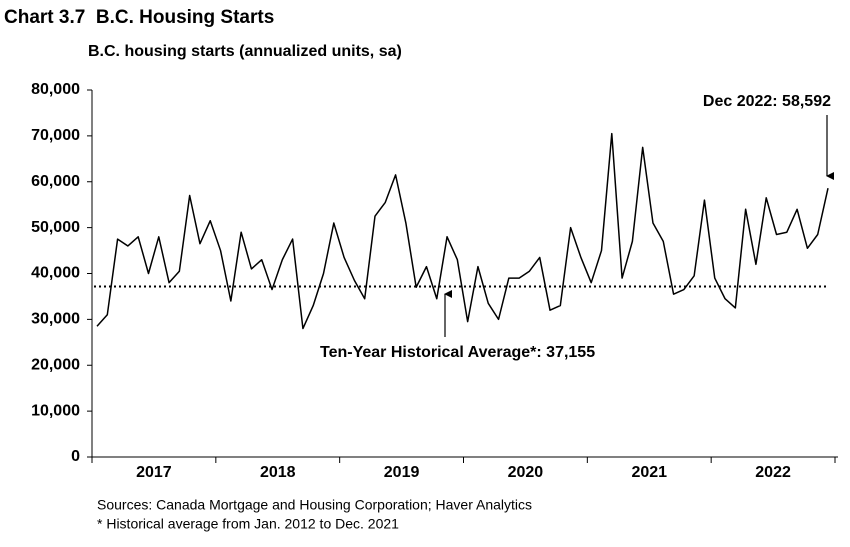 The width and height of the screenshot is (850, 547). What do you see at coordinates (139, 17) in the screenshot?
I see `chart-title: Chart 3.7 B.C. Housing Starts` at bounding box center [139, 17].